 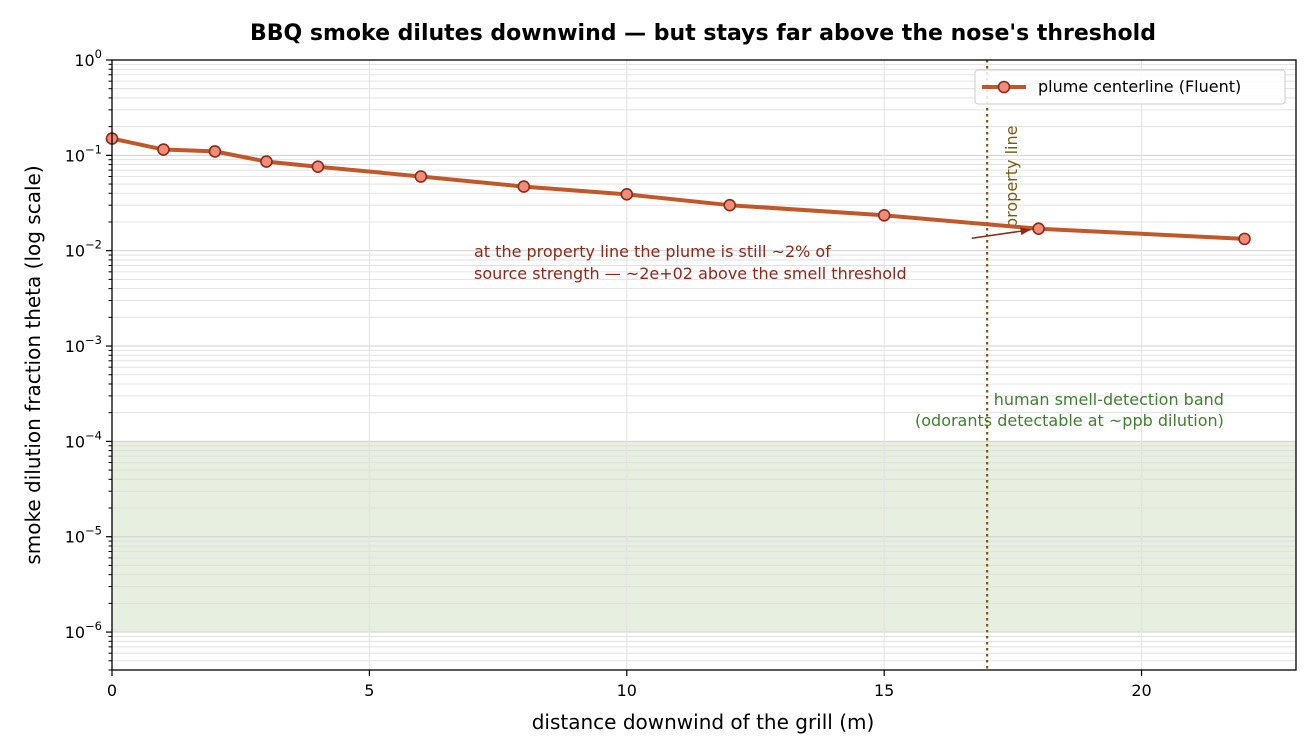 What do you see at coordinates (112, 690) in the screenshot?
I see `x-tick-label: 0` at bounding box center [112, 690].